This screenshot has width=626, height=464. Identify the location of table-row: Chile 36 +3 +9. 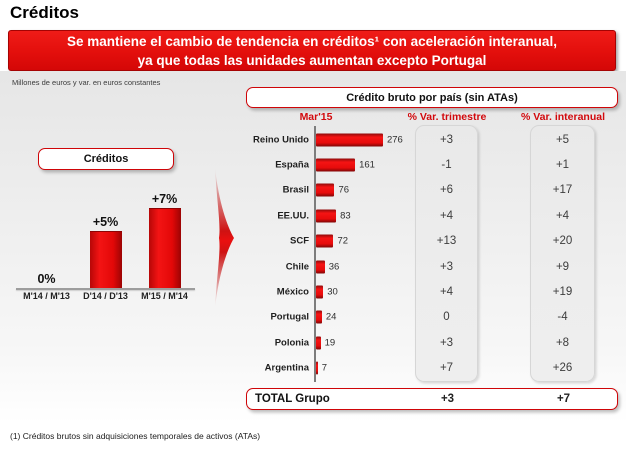
(432, 266).